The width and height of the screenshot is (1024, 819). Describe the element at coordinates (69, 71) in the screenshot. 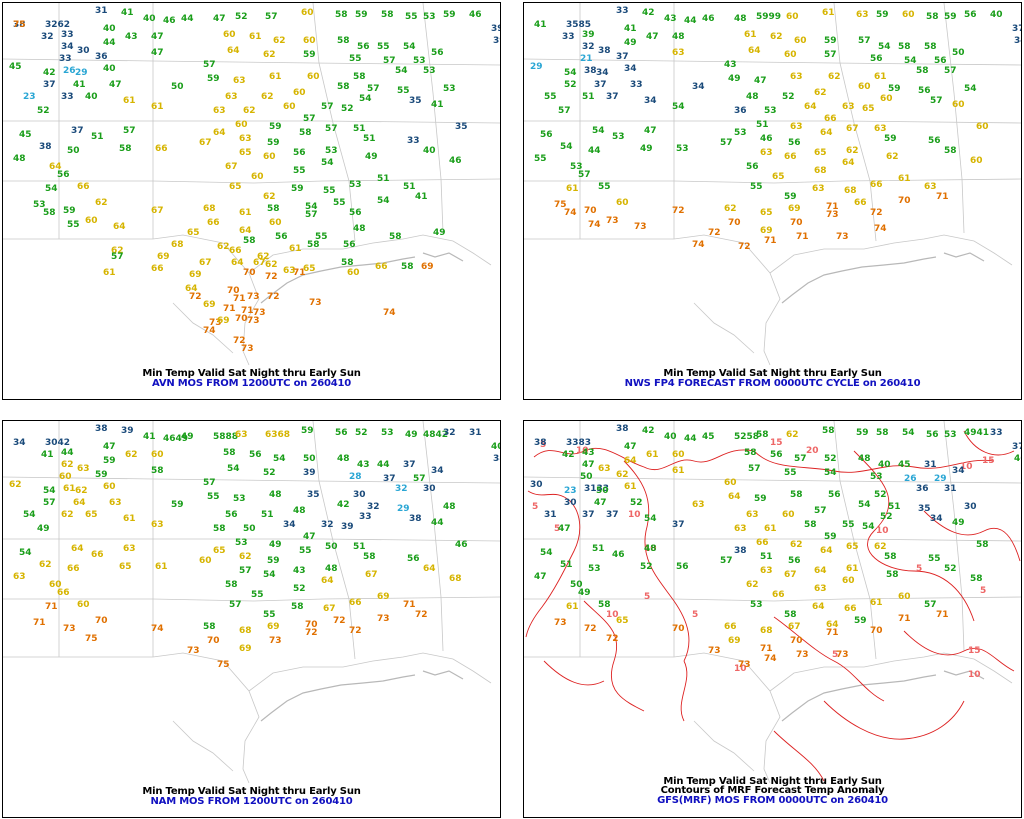

I see `station-temp: 26` at that location.